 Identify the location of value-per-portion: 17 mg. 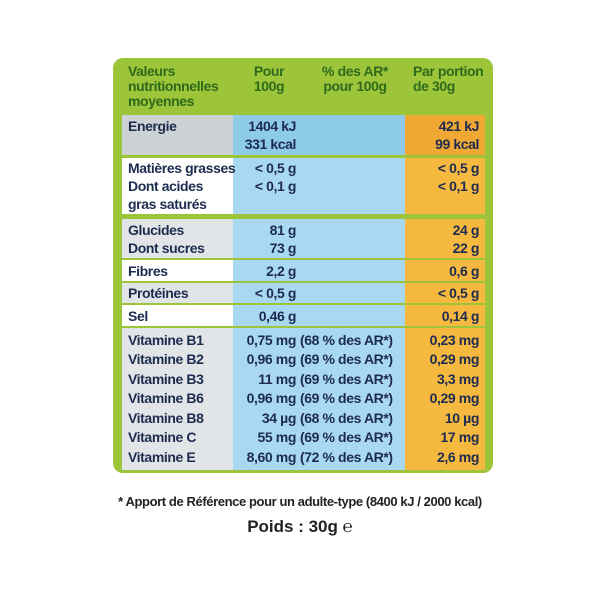
(460, 437).